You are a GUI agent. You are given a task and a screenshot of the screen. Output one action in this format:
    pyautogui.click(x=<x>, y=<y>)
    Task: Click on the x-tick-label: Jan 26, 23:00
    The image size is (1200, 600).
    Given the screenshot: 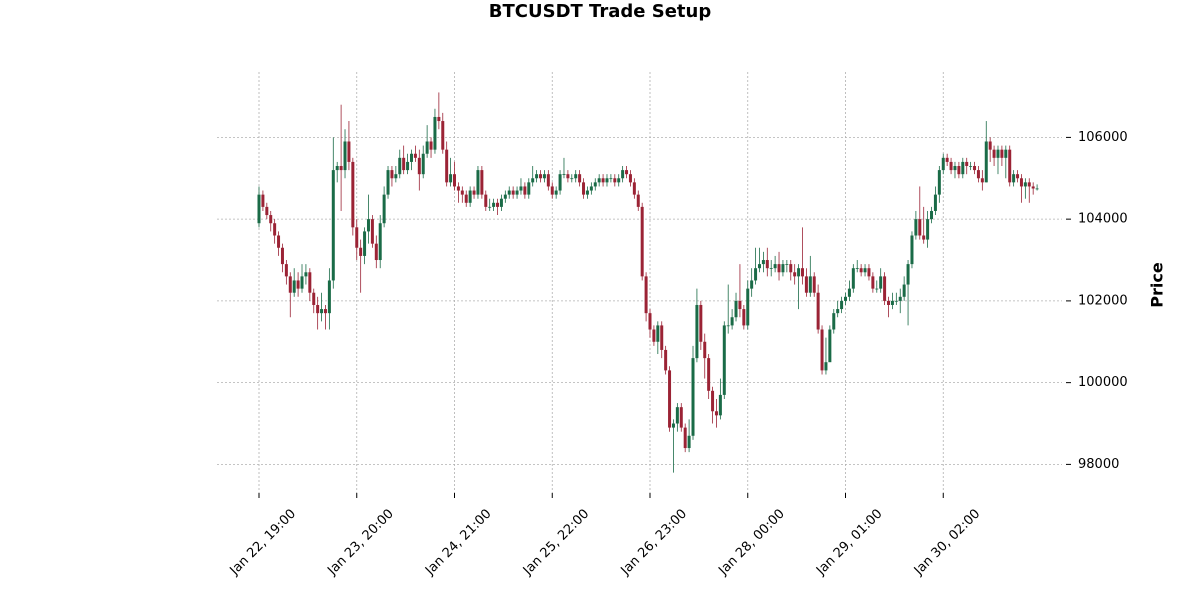 What is the action you would take?
    pyautogui.click(x=654, y=542)
    